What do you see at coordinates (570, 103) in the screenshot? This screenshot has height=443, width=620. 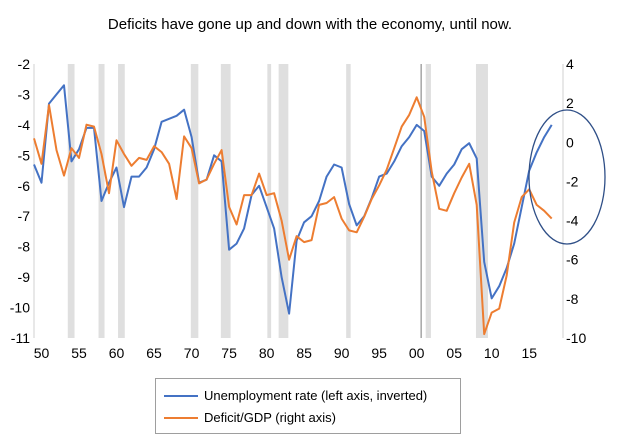 I see `right-tick-label: 2` at bounding box center [570, 103].